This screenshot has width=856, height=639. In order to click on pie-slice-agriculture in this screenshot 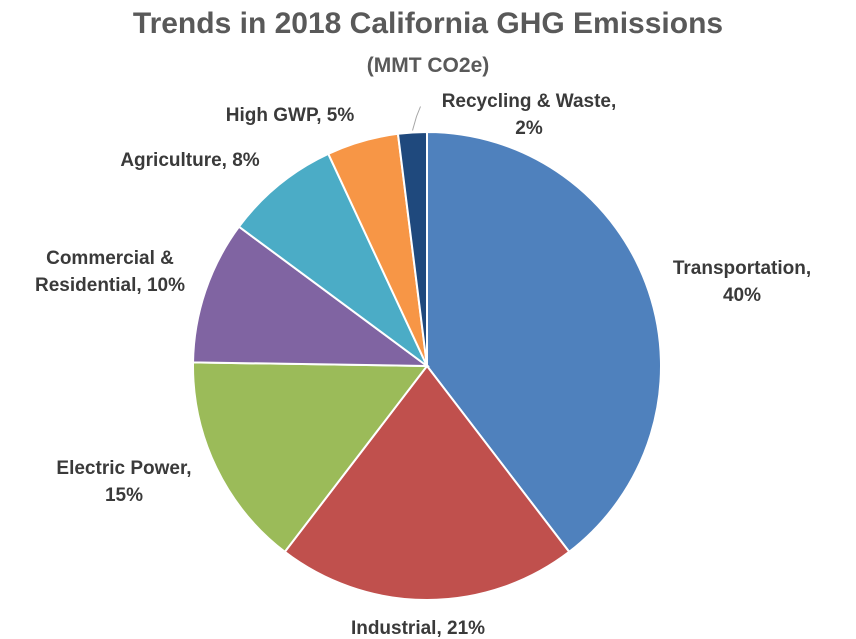, I will do `click(332, 259)`.